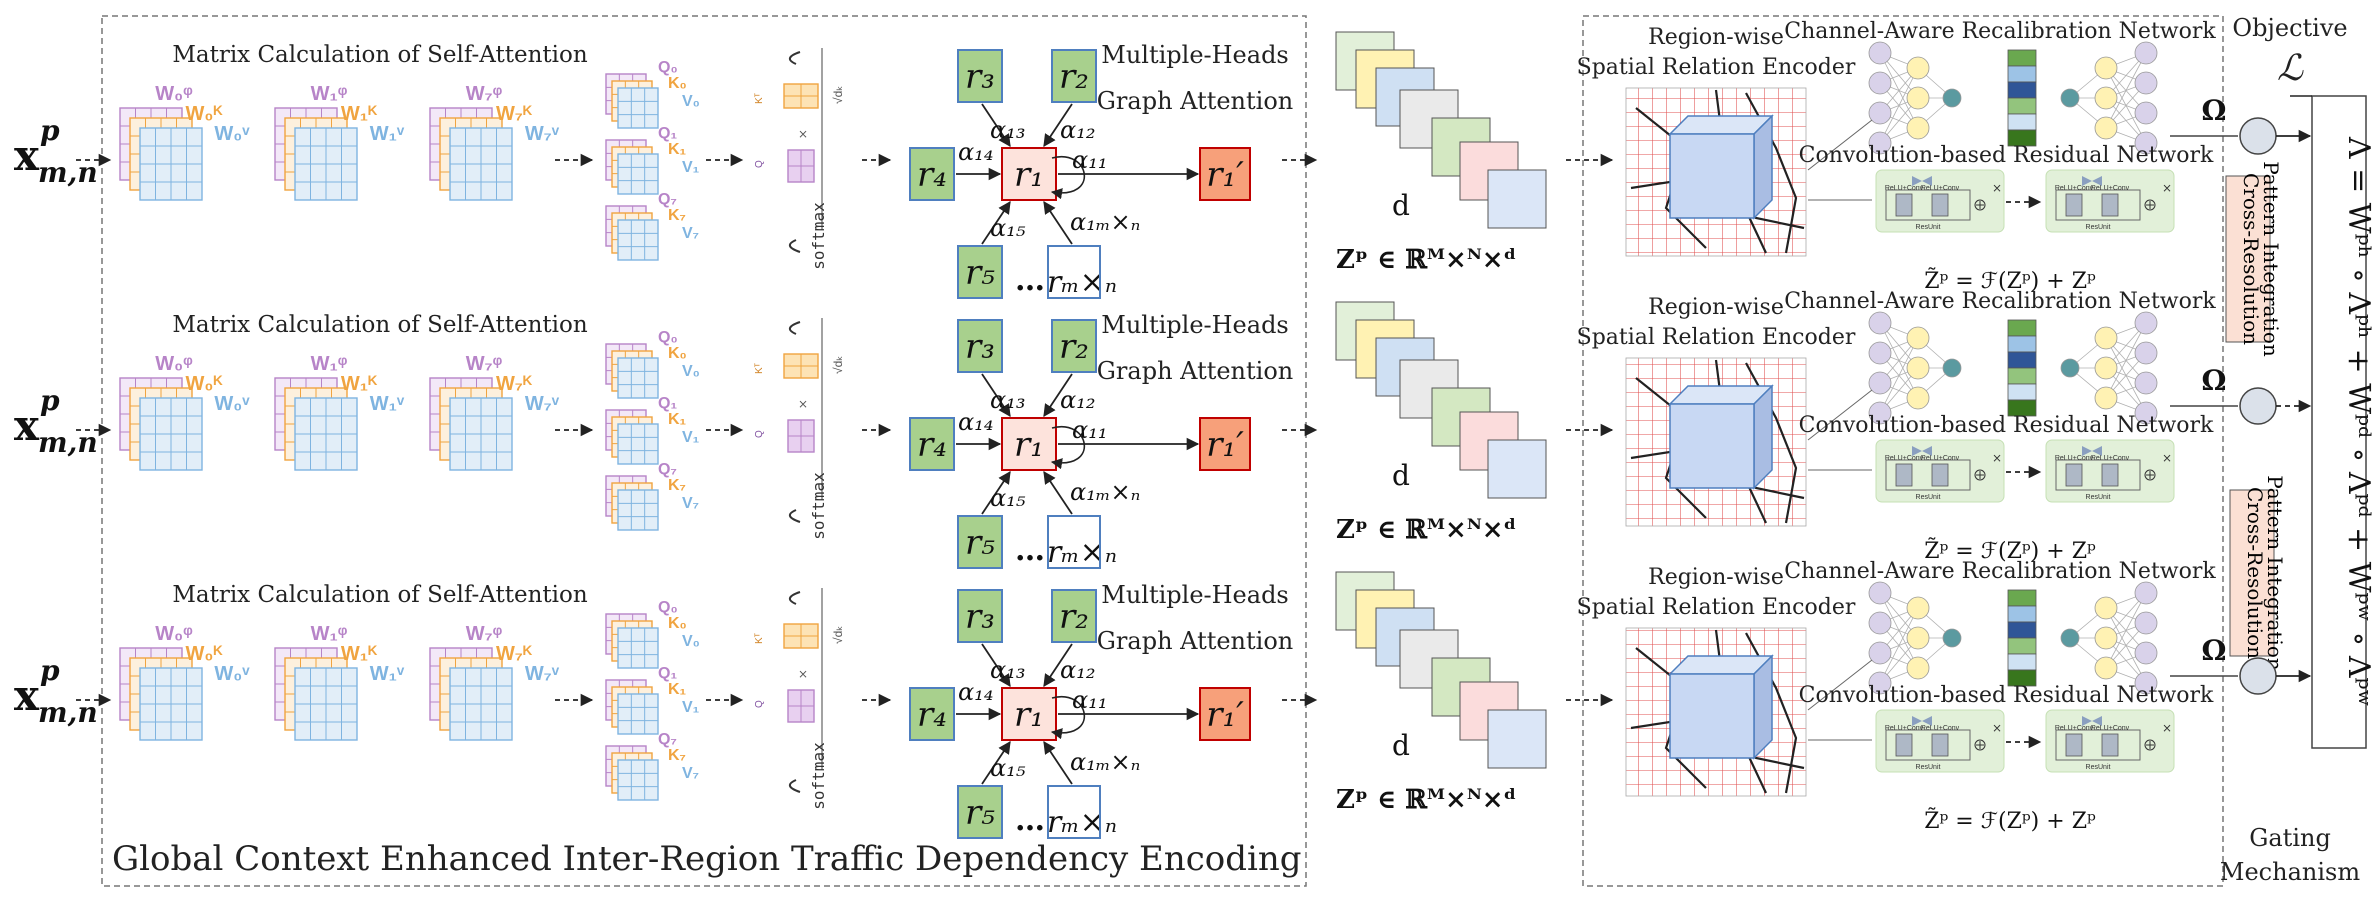 The height and width of the screenshot is (904, 2378). I want to click on lambda-box, so click(2339, 422).